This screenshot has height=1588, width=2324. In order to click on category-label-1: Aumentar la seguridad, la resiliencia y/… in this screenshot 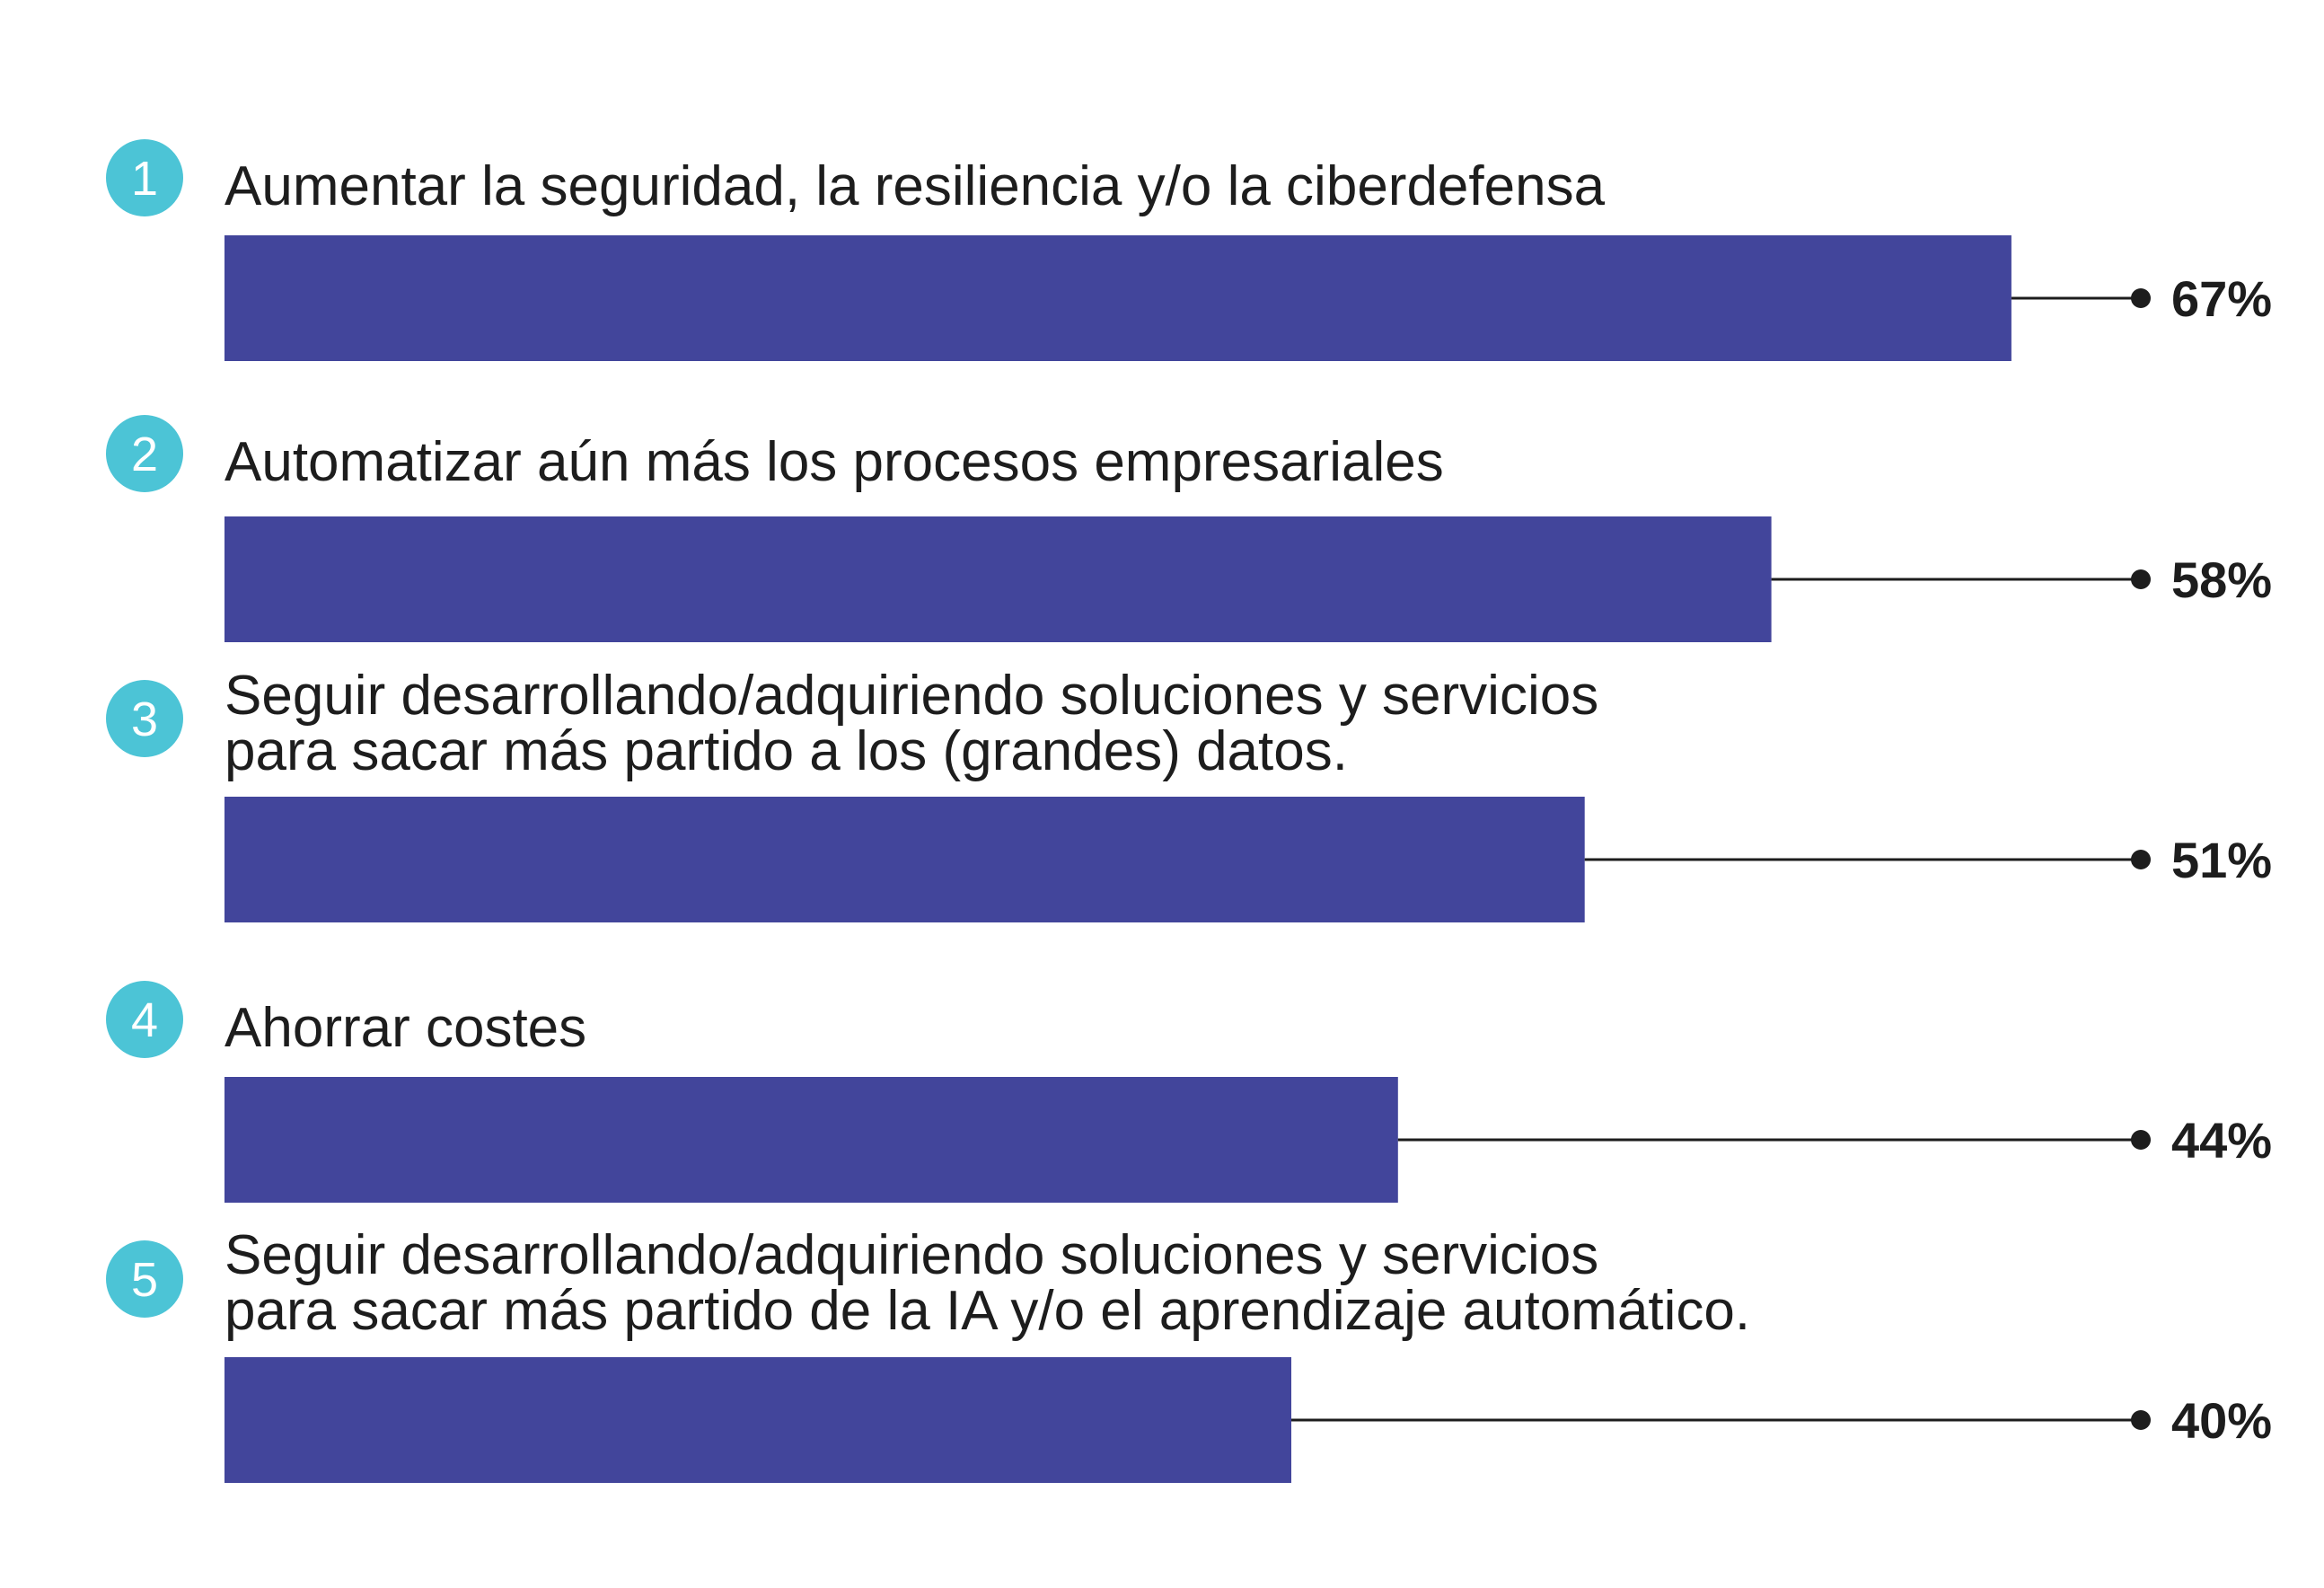, I will do `click(915, 186)`.